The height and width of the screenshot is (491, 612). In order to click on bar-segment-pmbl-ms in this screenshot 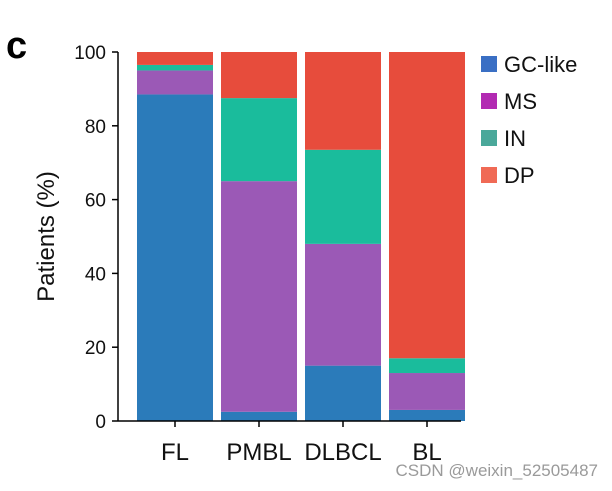, I will do `click(259, 296)`.